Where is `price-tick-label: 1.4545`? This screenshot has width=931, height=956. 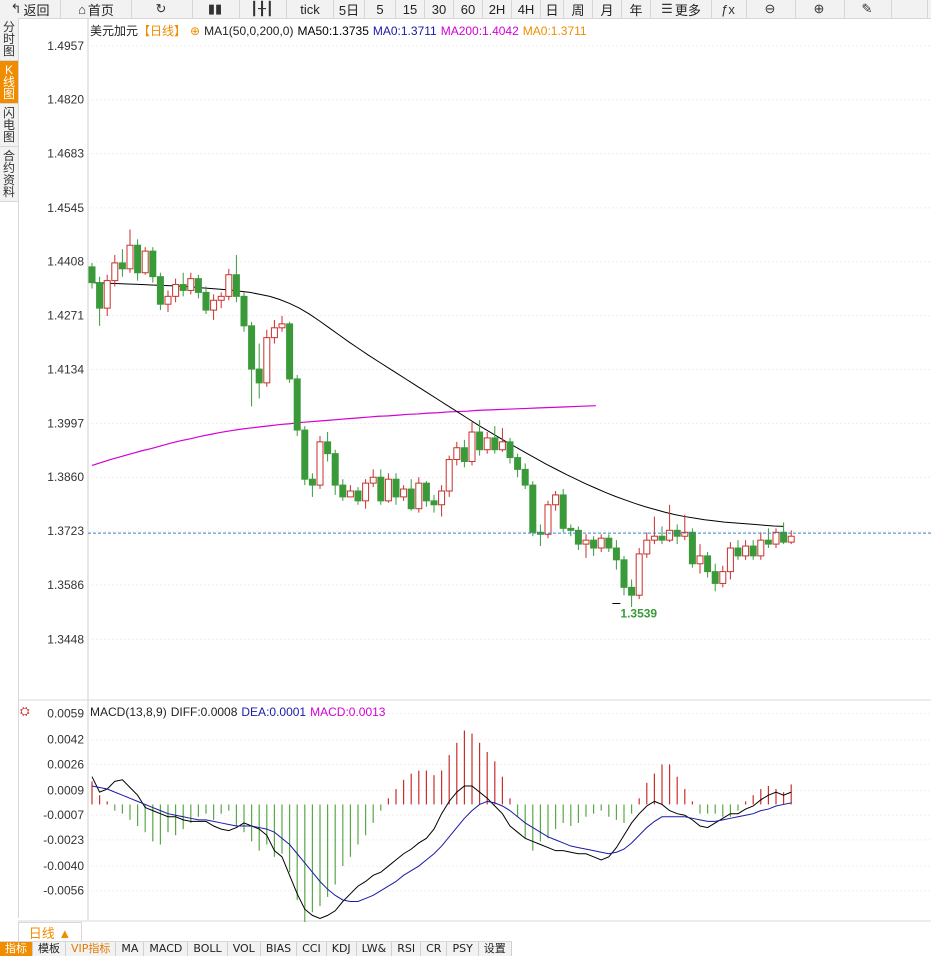 price-tick-label: 1.4545 is located at coordinates (65, 208).